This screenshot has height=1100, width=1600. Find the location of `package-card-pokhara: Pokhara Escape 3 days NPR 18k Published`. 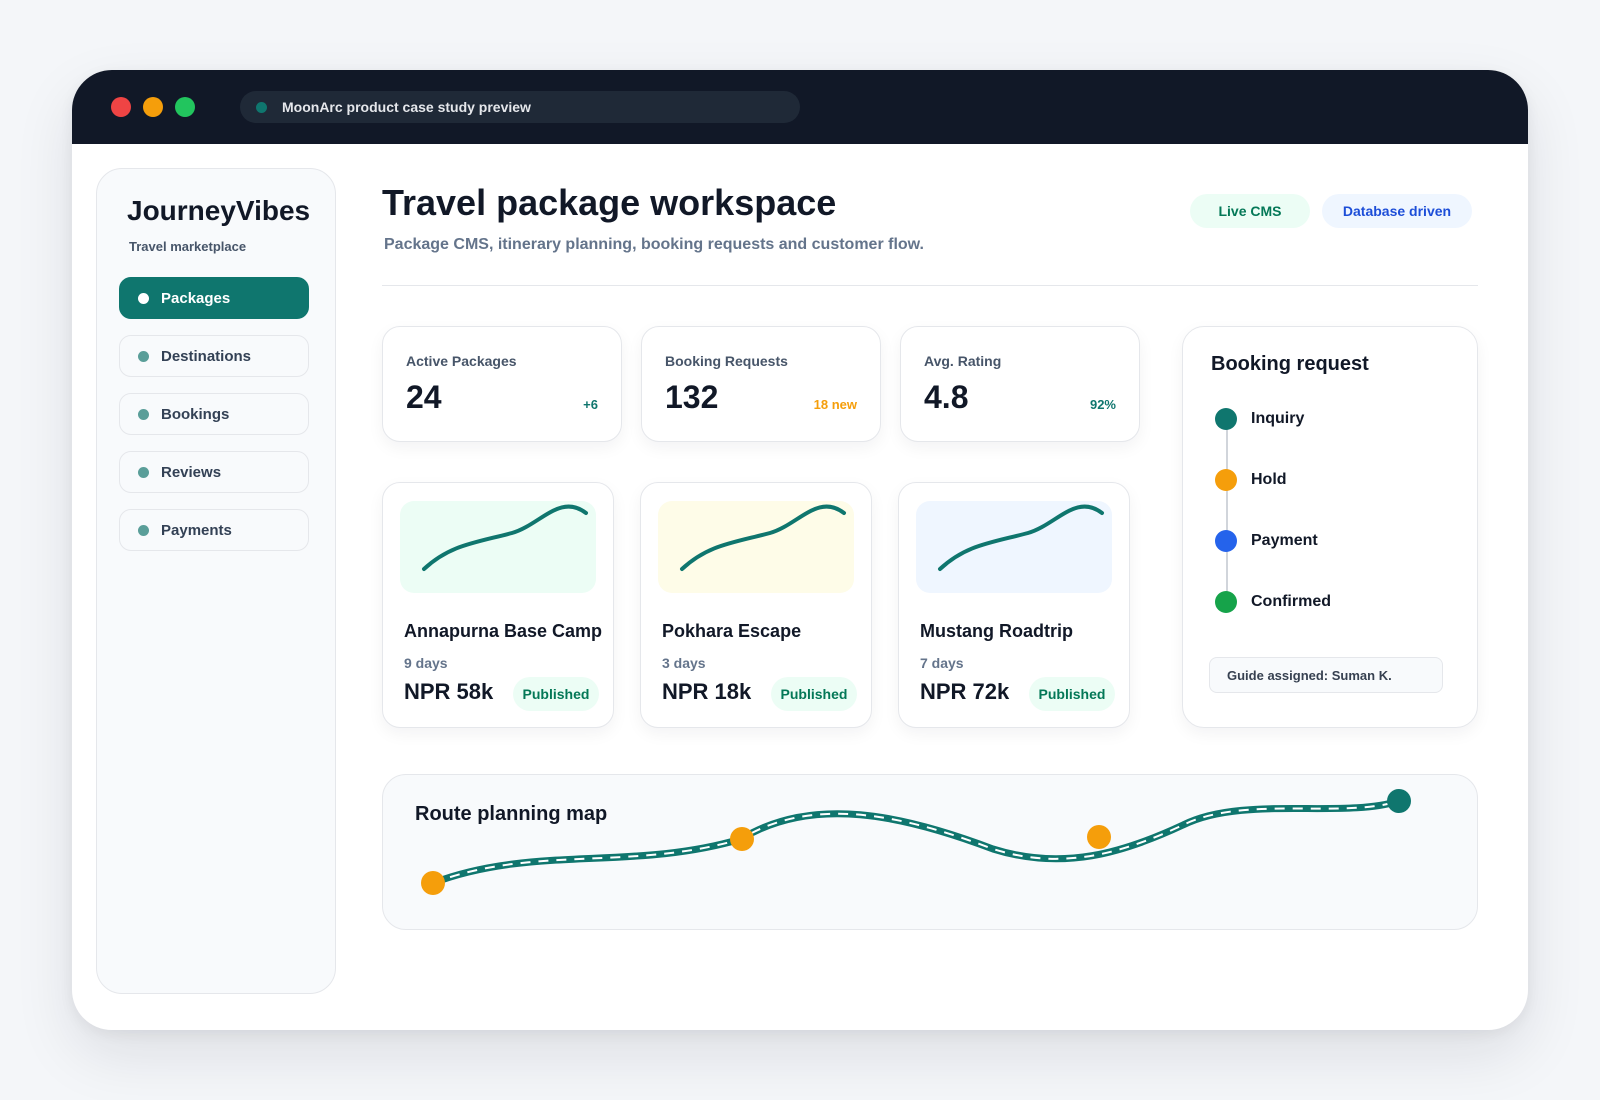

package-card-pokhara: Pokhara Escape 3 days NPR 18k Published is located at coordinates (756, 605).